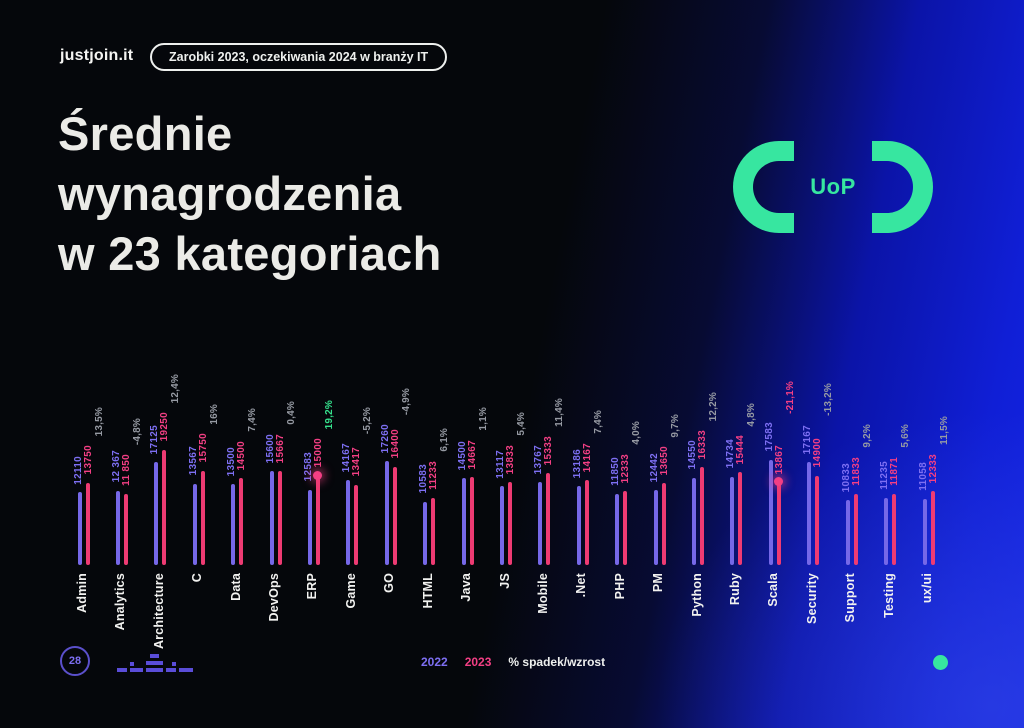 The image size is (1024, 728). I want to click on bar-2022-Admin, so click(79, 528).